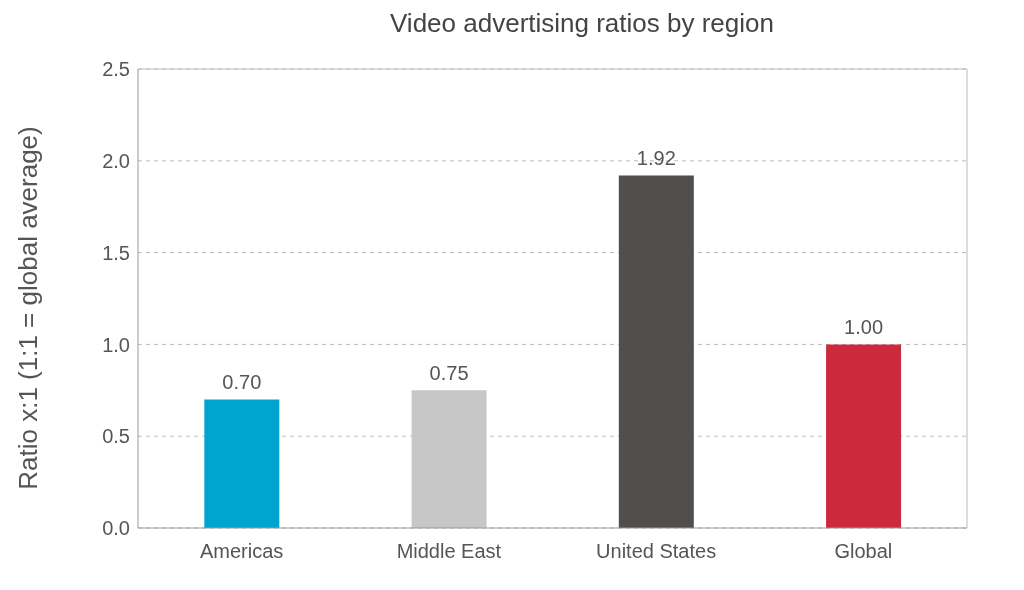 The image size is (1024, 590). What do you see at coordinates (242, 382) in the screenshot?
I see `data-label: 0.70` at bounding box center [242, 382].